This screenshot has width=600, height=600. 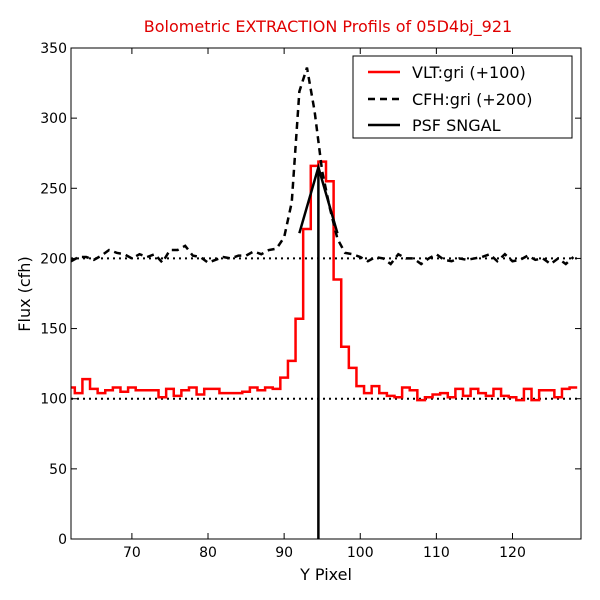 What do you see at coordinates (53, 330) in the screenshot?
I see `y-tick-label: 150` at bounding box center [53, 330].